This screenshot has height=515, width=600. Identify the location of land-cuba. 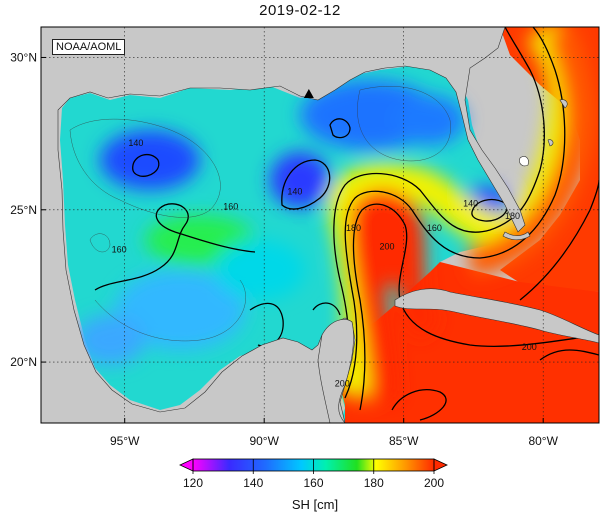
(496, 316).